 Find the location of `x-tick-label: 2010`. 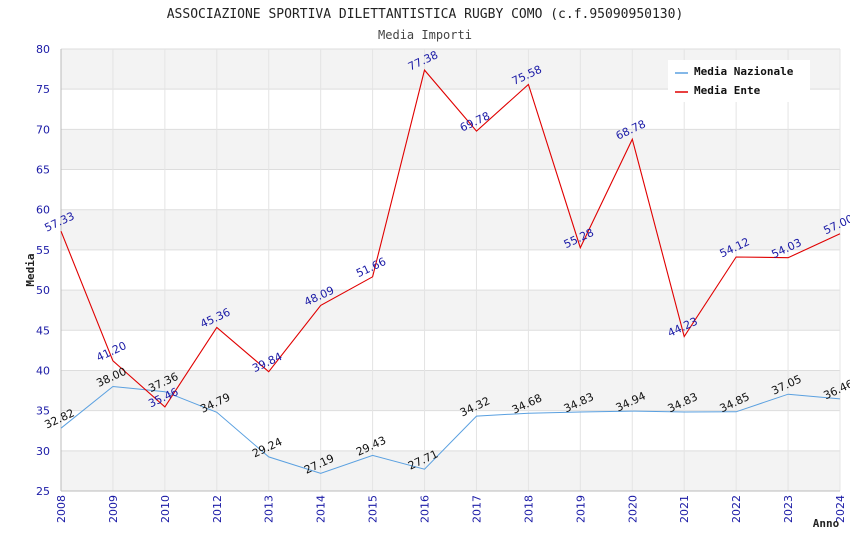

x-tick-label: 2010 is located at coordinates (165, 509).